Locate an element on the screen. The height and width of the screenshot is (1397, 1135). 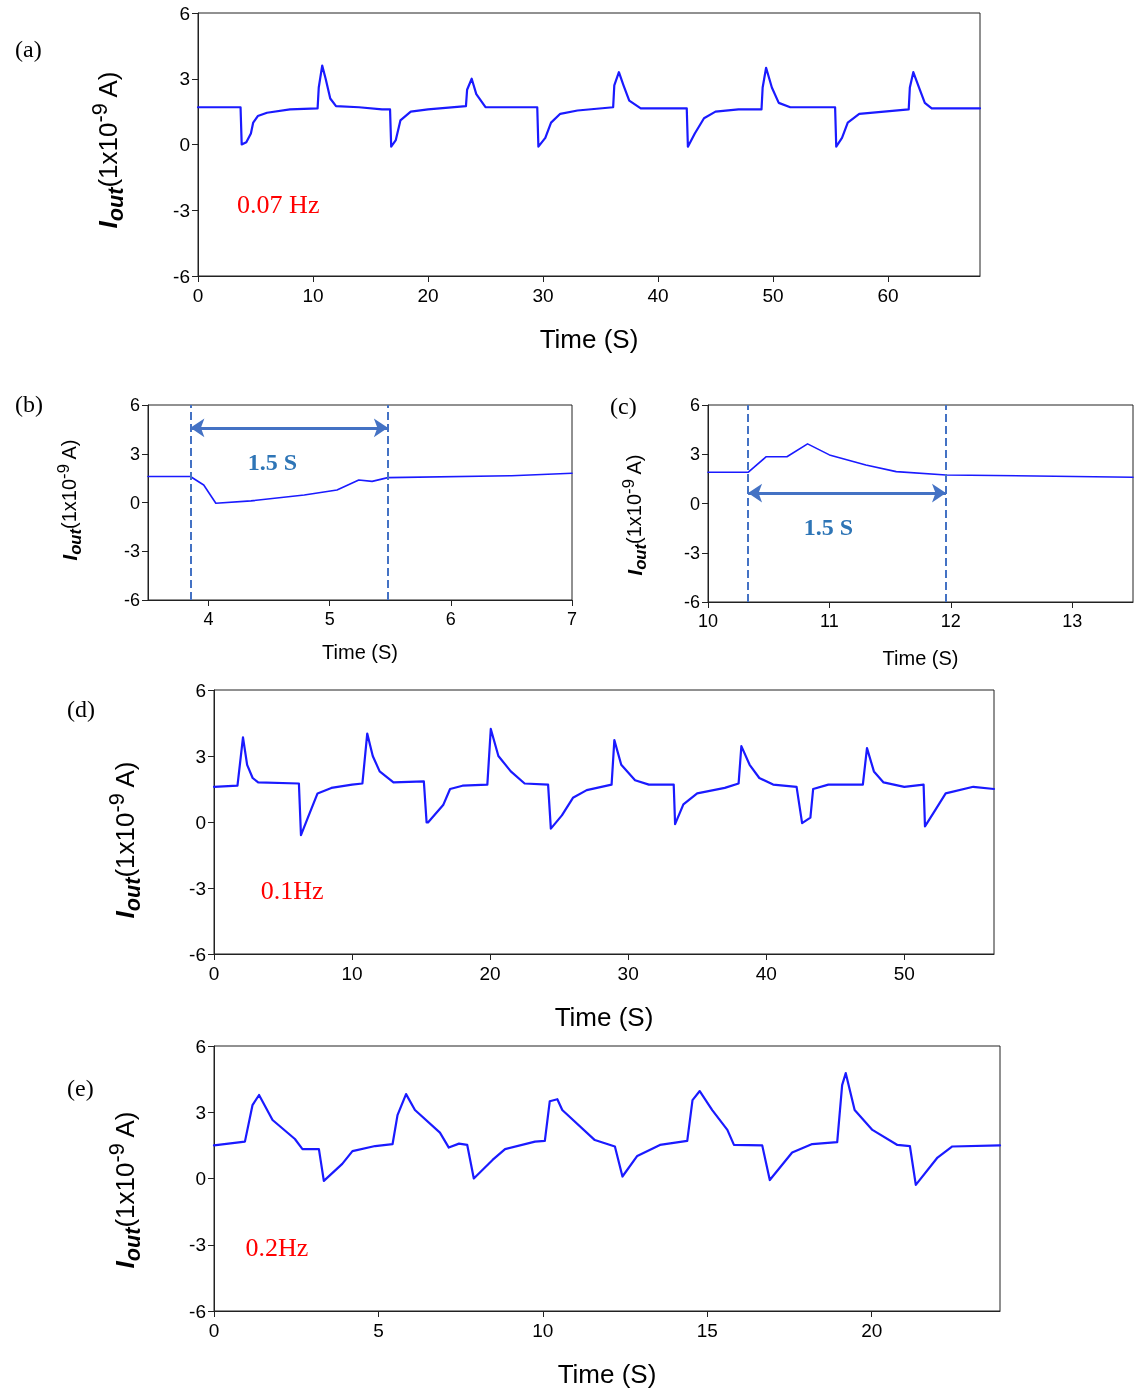
annotation: 0.2Hz is located at coordinates (277, 1247).